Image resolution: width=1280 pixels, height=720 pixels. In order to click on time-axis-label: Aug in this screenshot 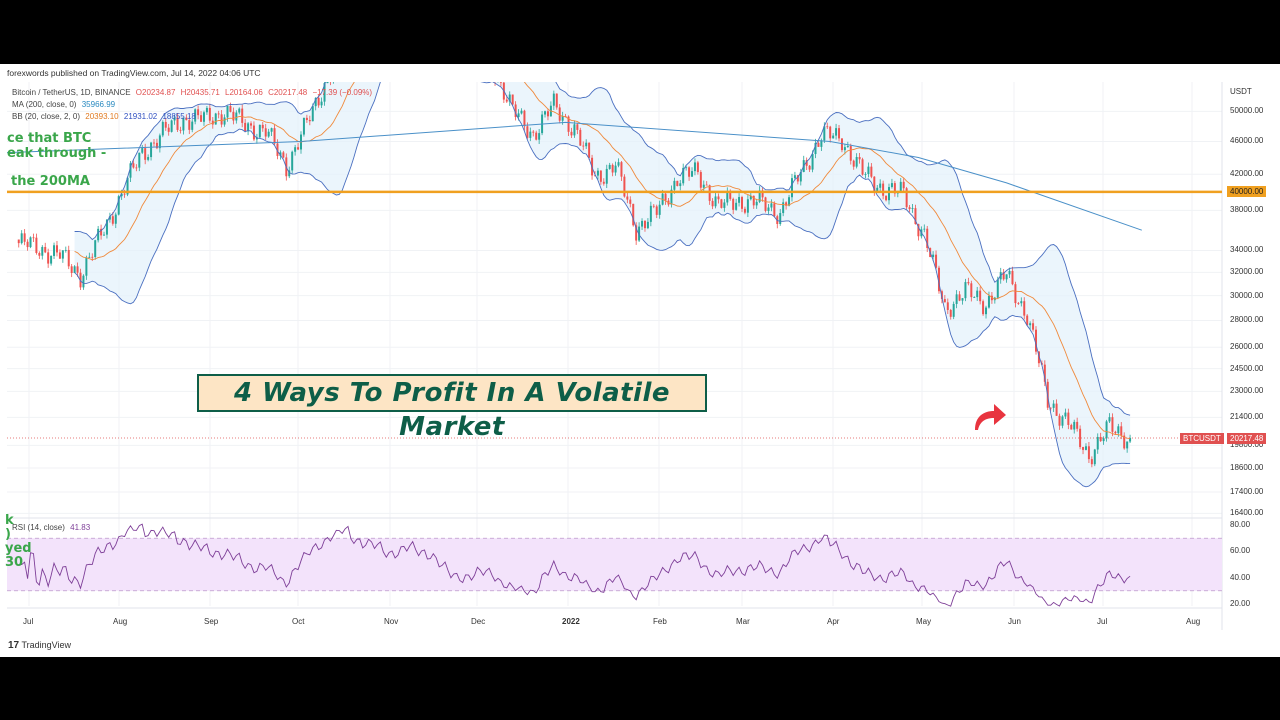, I will do `click(1193, 621)`.